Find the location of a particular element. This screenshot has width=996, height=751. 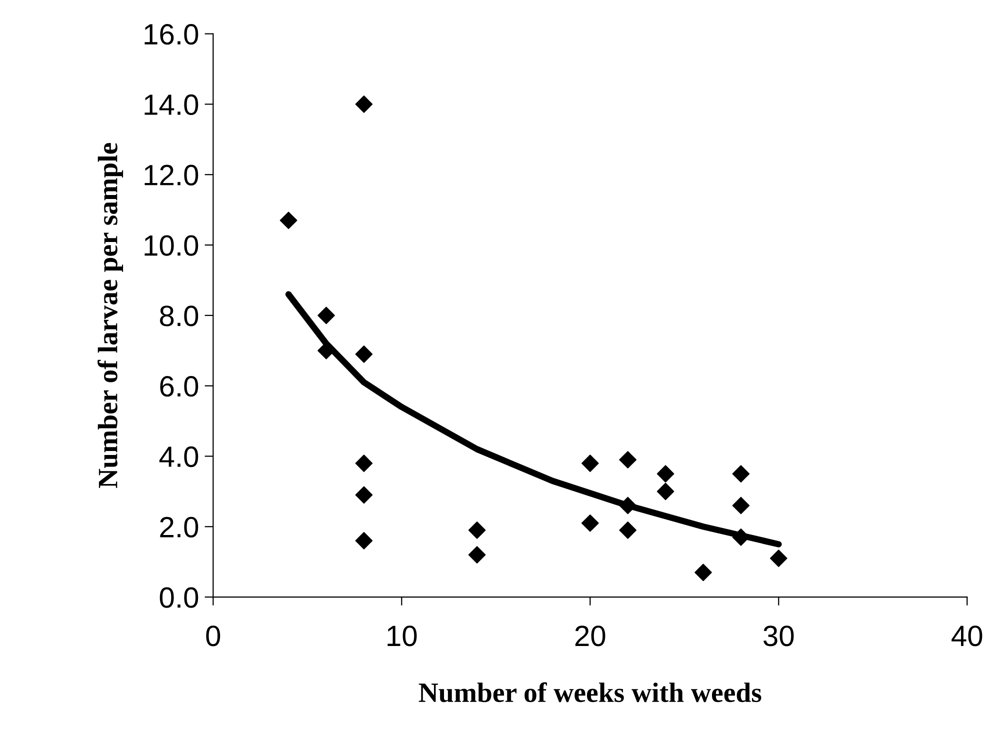

y-tick-label: 14.0 is located at coordinates (171, 105).